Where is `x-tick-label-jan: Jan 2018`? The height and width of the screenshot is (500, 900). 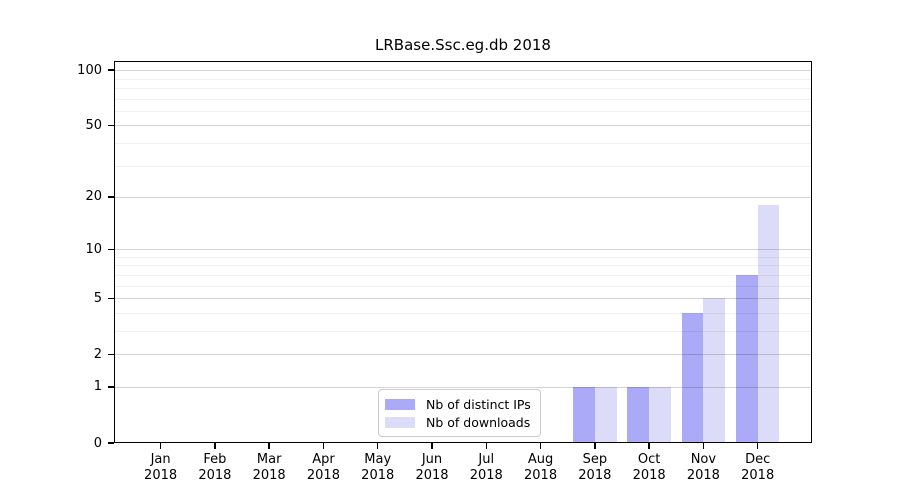 x-tick-label-jan: Jan 2018 is located at coordinates (161, 468).